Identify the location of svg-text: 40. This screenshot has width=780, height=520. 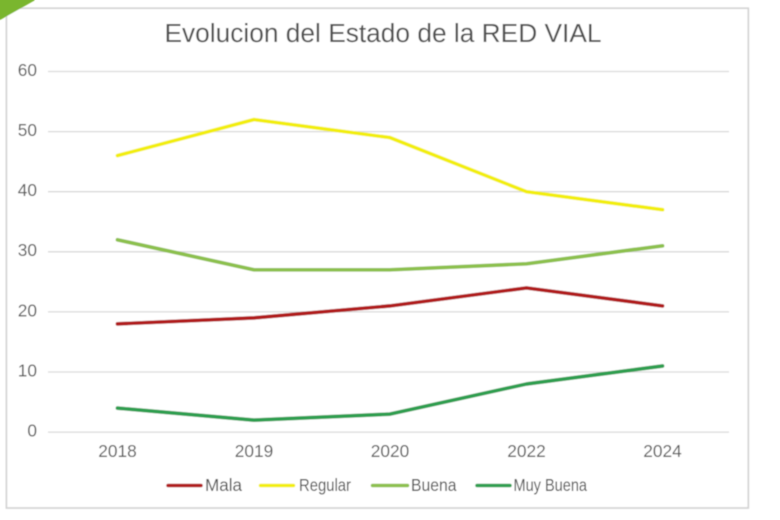
(27, 190).